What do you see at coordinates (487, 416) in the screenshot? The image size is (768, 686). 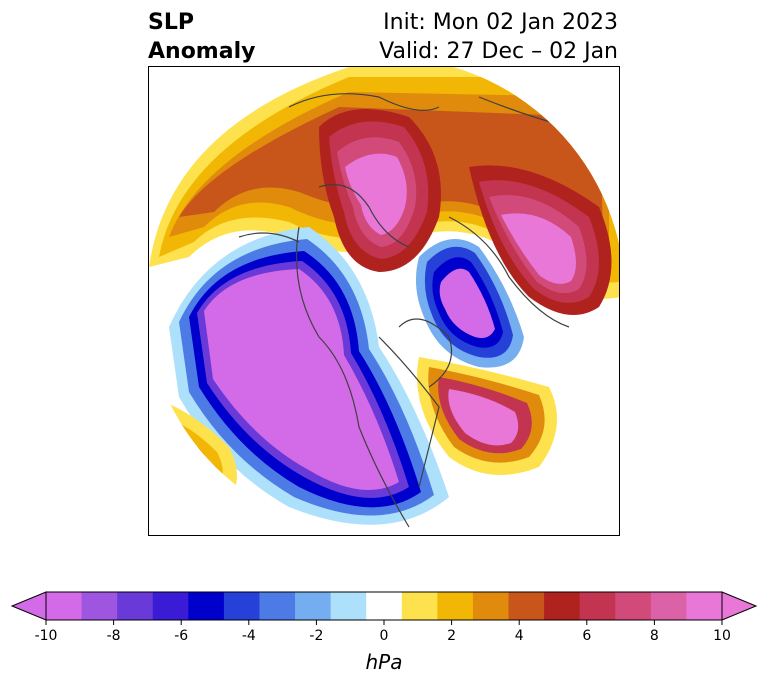 I see `positive-anomaly-atlantic` at bounding box center [487, 416].